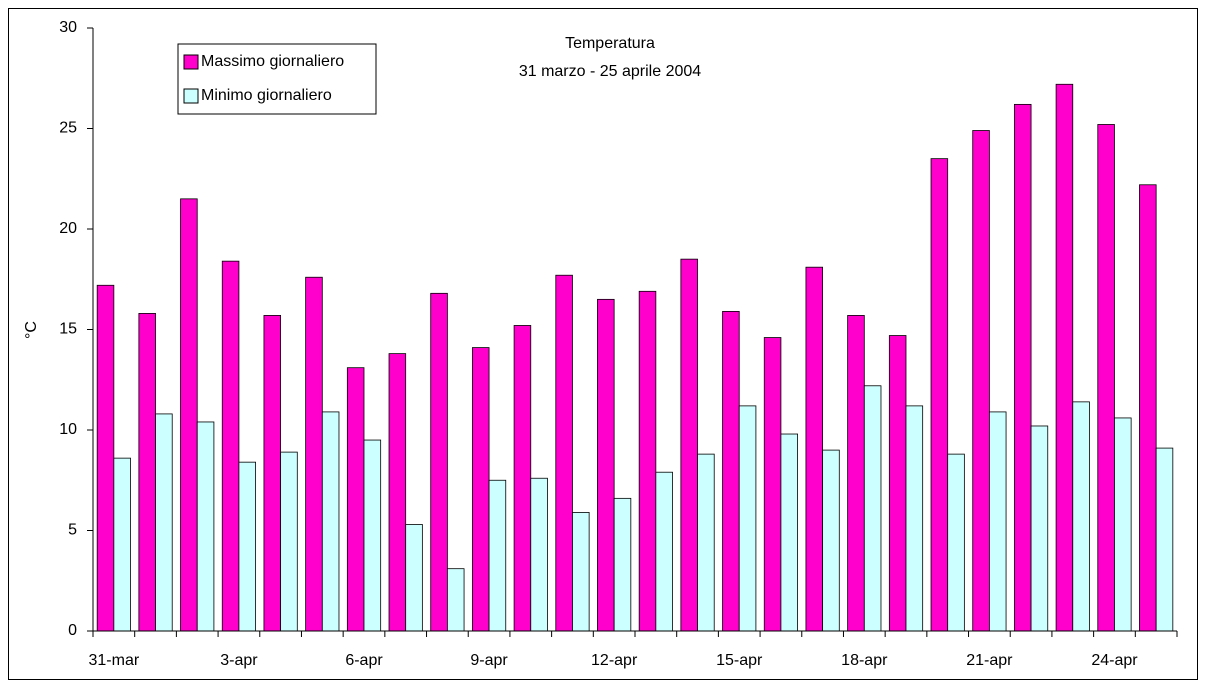  I want to click on chart-title: Temperatura, so click(610, 43).